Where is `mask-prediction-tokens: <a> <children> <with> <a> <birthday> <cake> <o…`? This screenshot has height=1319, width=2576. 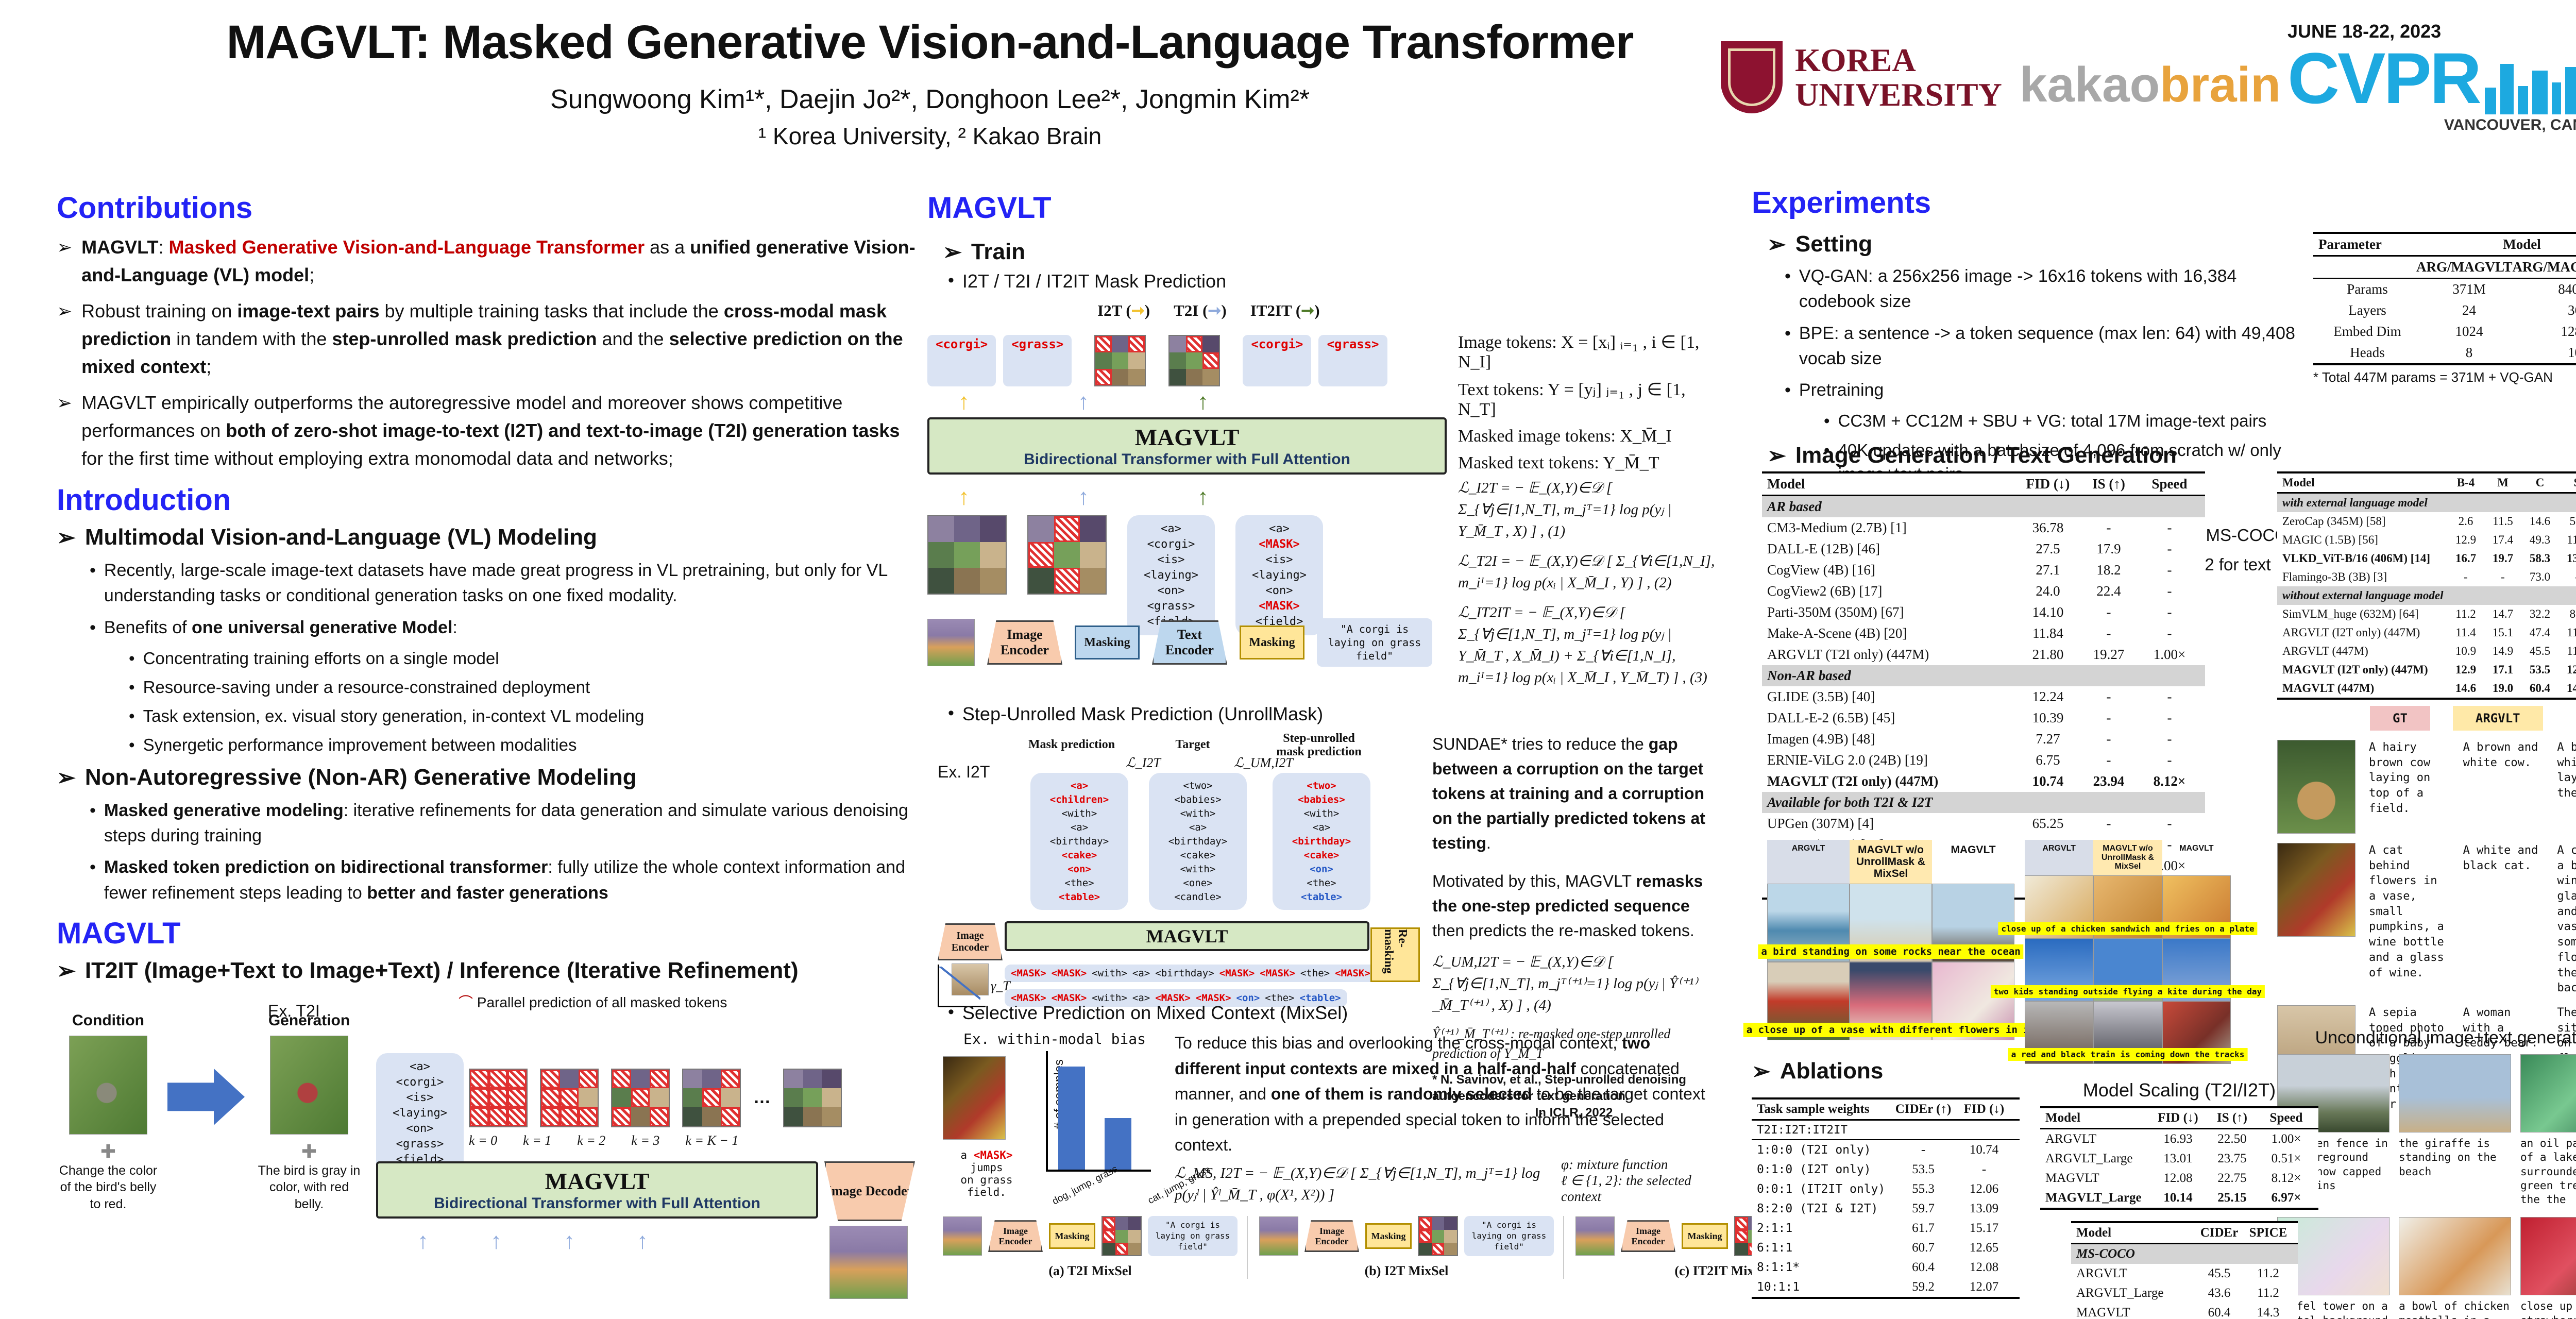 mask-prediction-tokens: <a> <children> <with> <a> <birthday> <cake> <o… is located at coordinates (1079, 841).